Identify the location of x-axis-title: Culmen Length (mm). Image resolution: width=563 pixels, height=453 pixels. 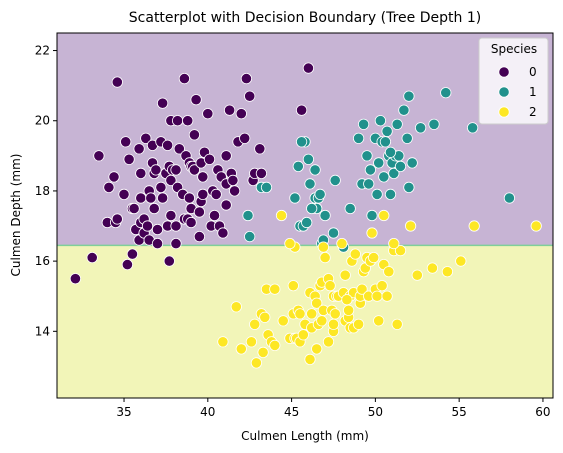
(305, 436).